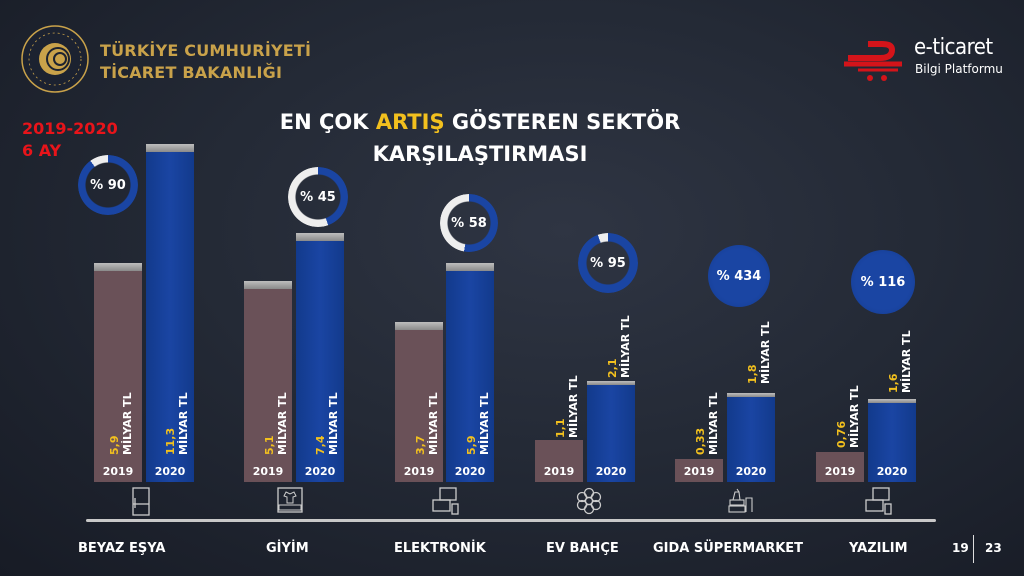  Describe the element at coordinates (993, 548) in the screenshot. I see `page-total: 23` at that location.